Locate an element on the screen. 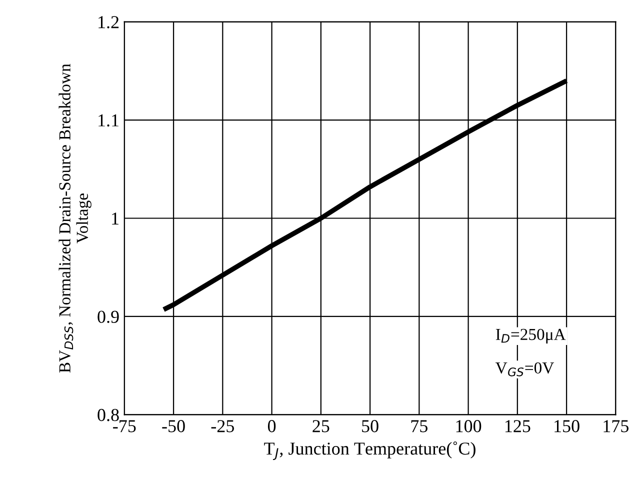 Image resolution: width=638 pixels, height=485 pixels. x-tick-label: -50 is located at coordinates (173, 426).